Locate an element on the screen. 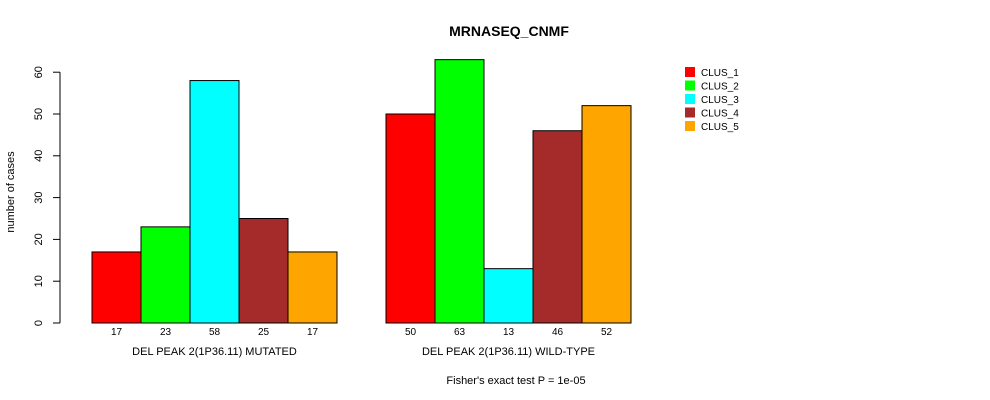  bar-value-label: 13 is located at coordinates (509, 332).